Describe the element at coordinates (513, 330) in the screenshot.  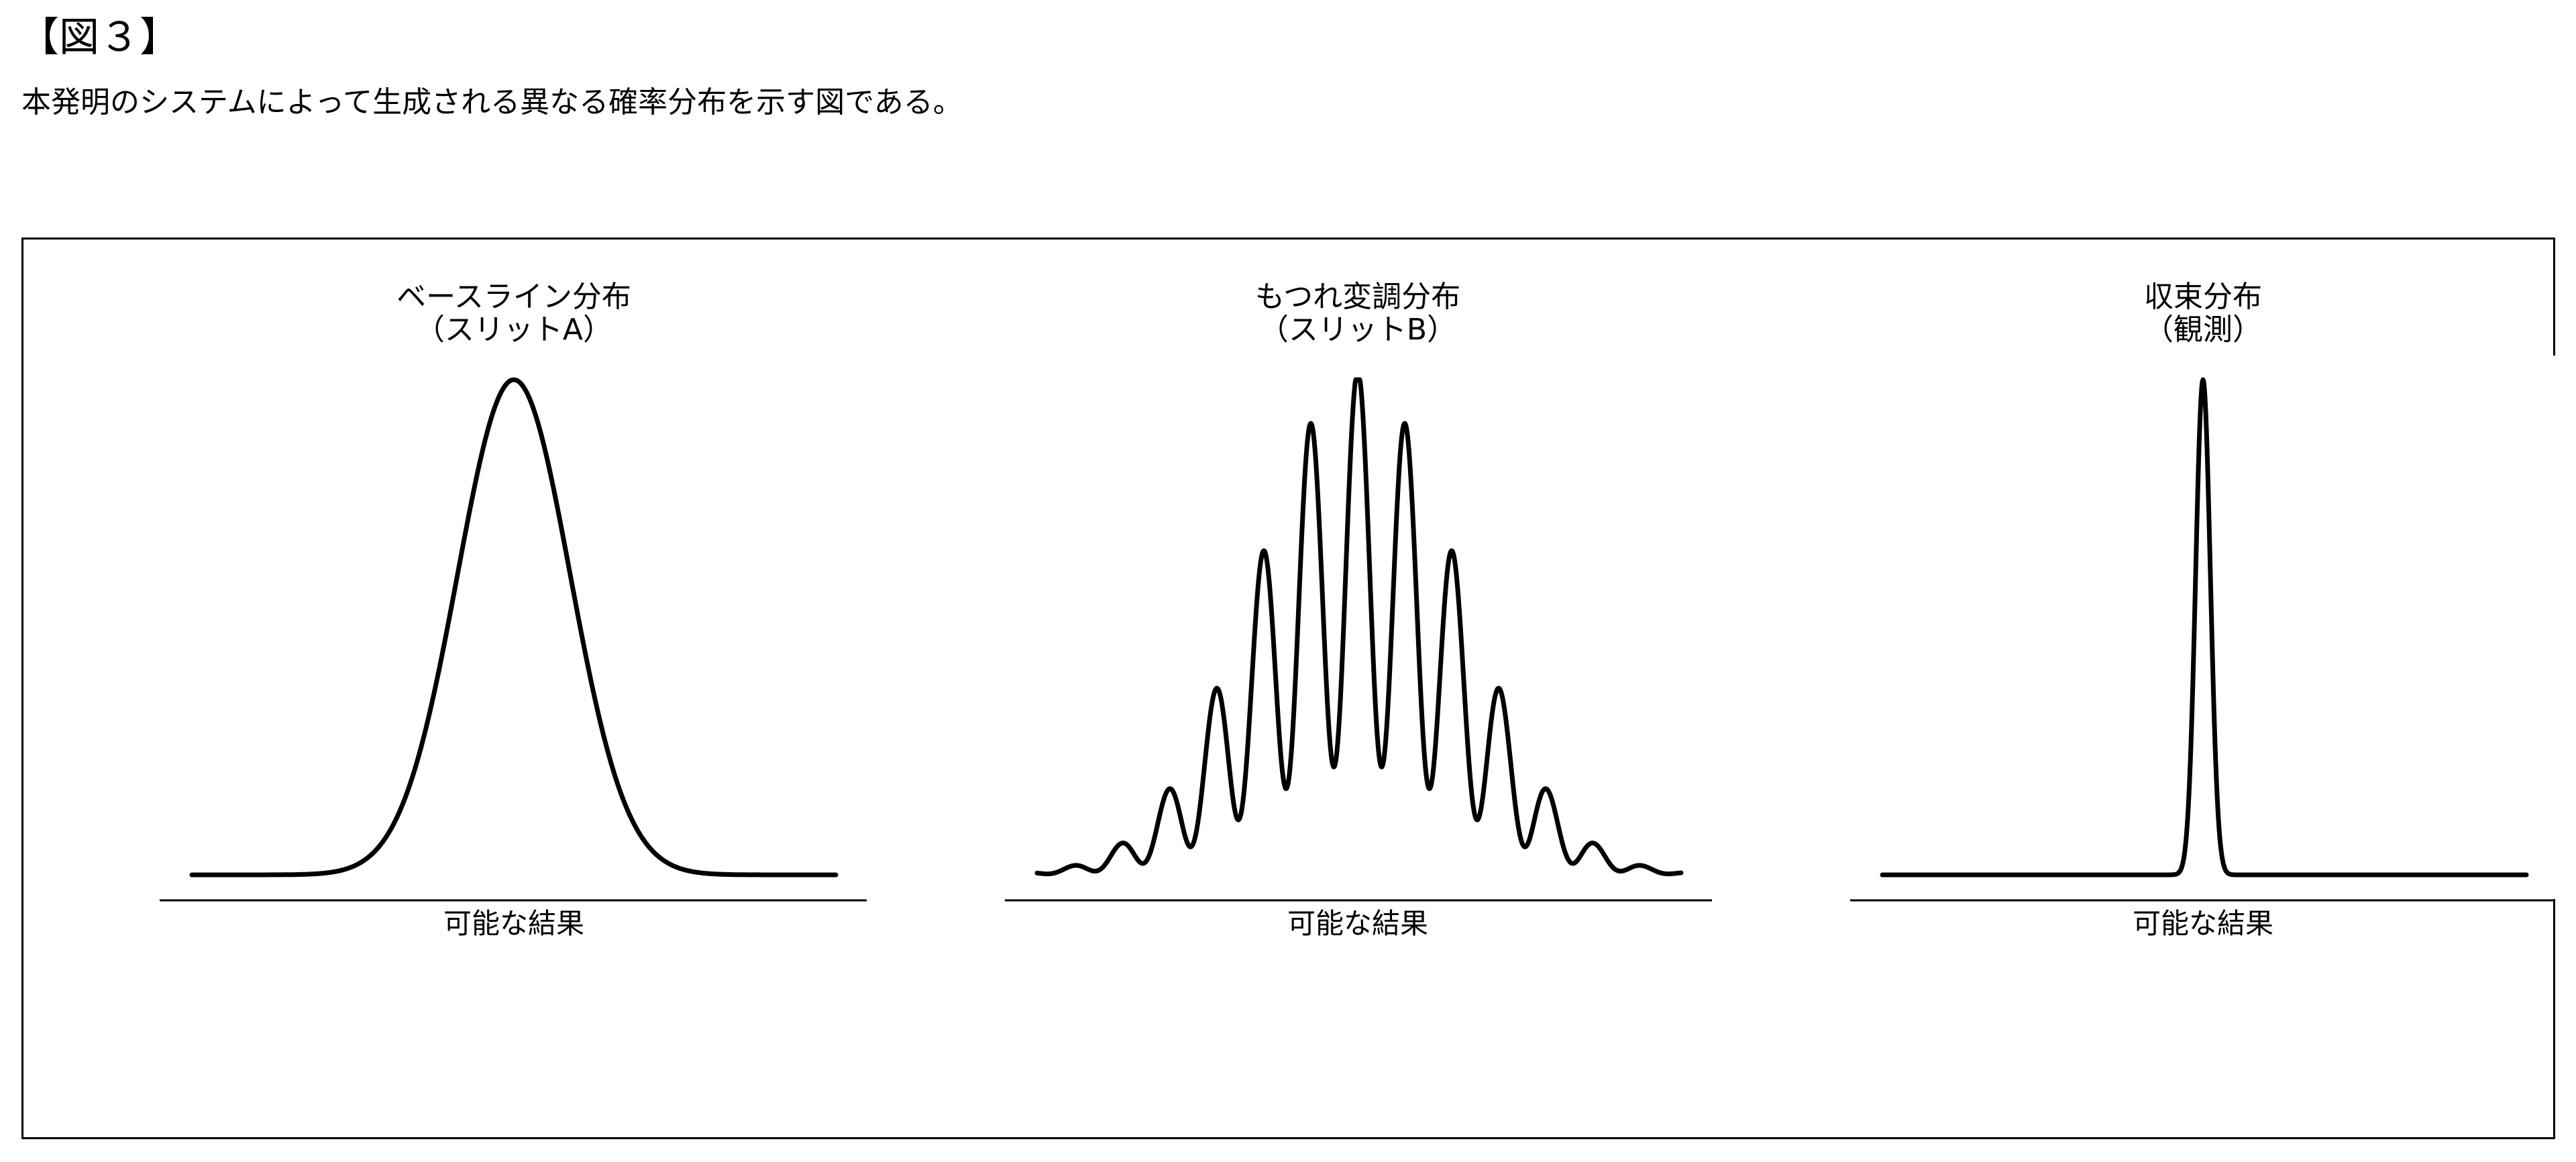
I see `panel-subtitle-baseline: （スリットA）` at that location.